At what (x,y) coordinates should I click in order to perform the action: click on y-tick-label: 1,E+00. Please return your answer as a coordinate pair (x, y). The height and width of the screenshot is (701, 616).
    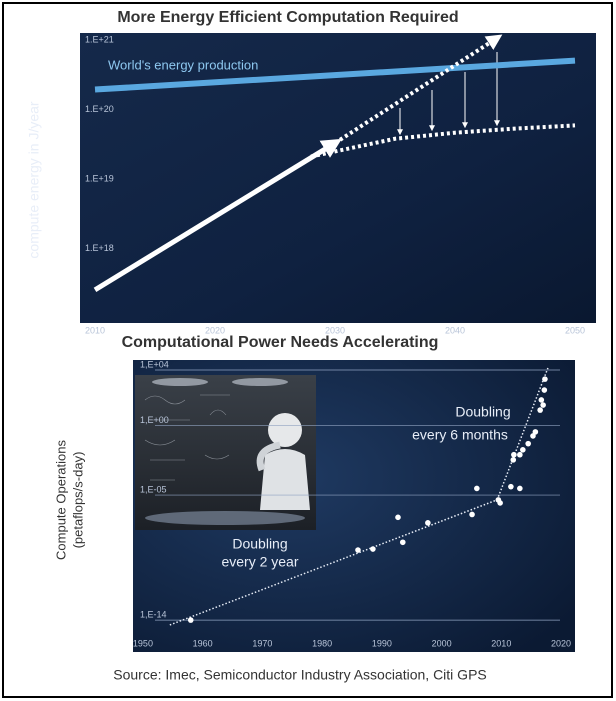
    Looking at the image, I should click on (154, 420).